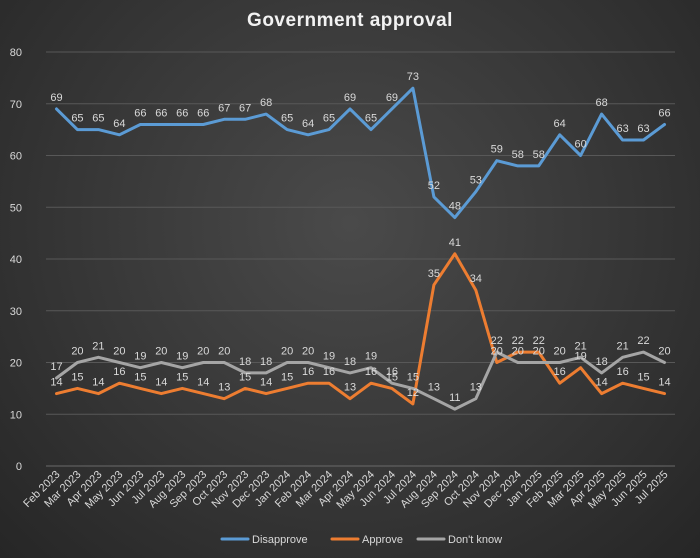  Describe the element at coordinates (16, 157) in the screenshot. I see `y-tick-label: 60` at that location.